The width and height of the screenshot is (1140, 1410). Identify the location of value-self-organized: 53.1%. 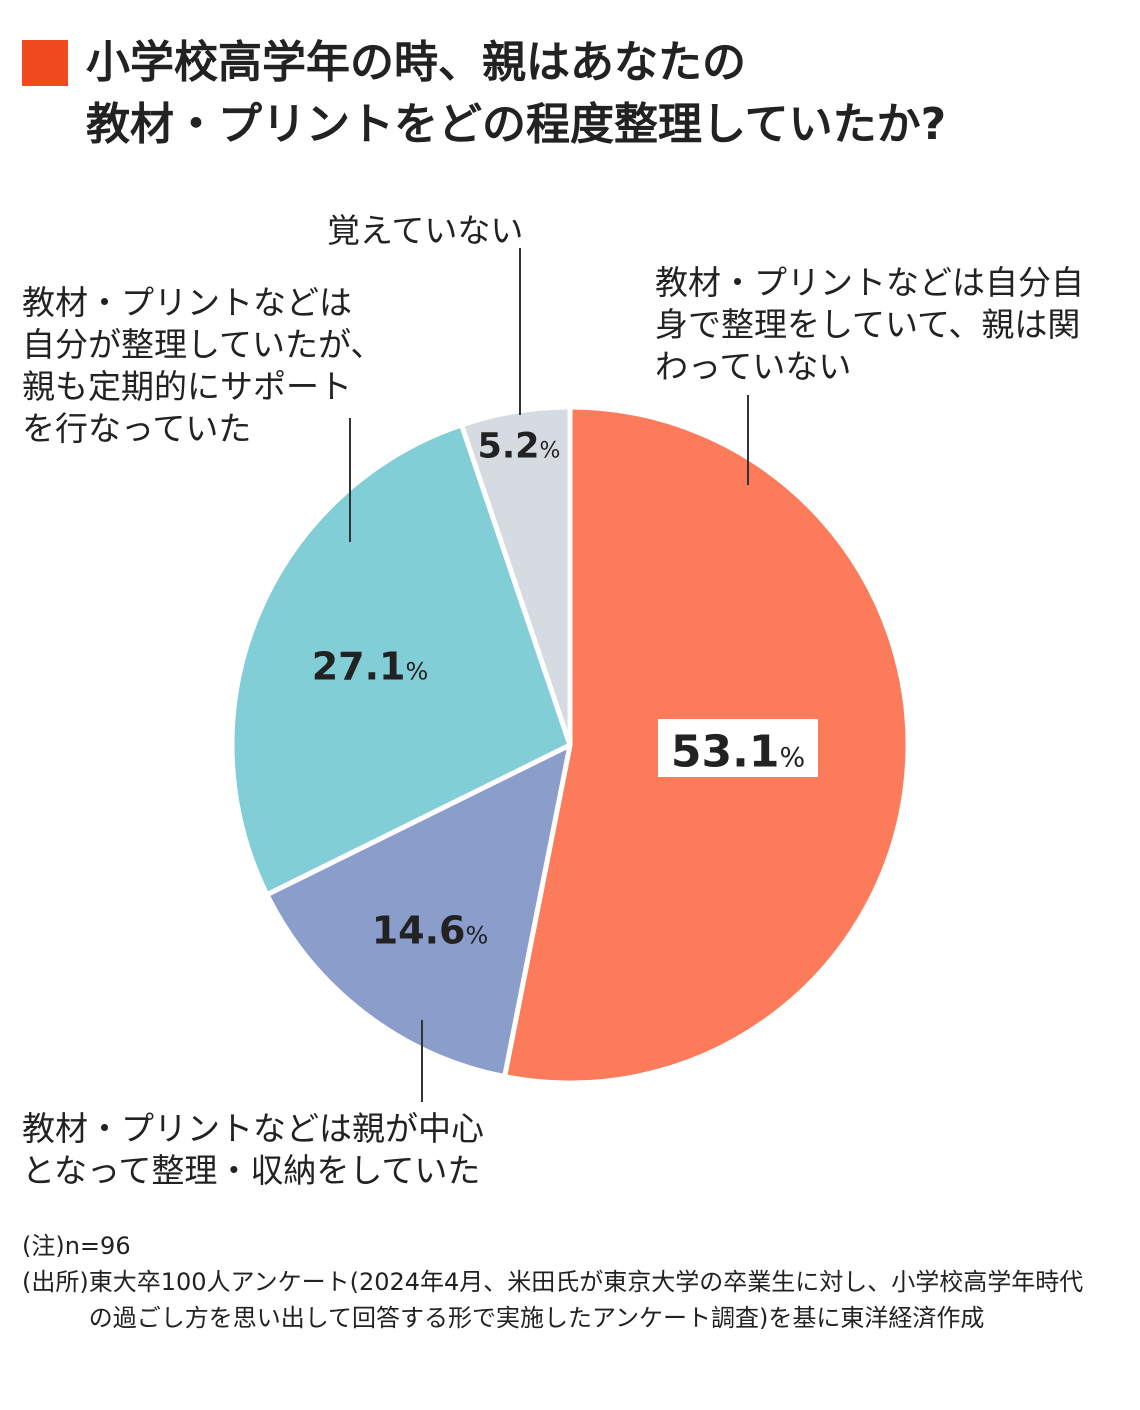
(738, 751).